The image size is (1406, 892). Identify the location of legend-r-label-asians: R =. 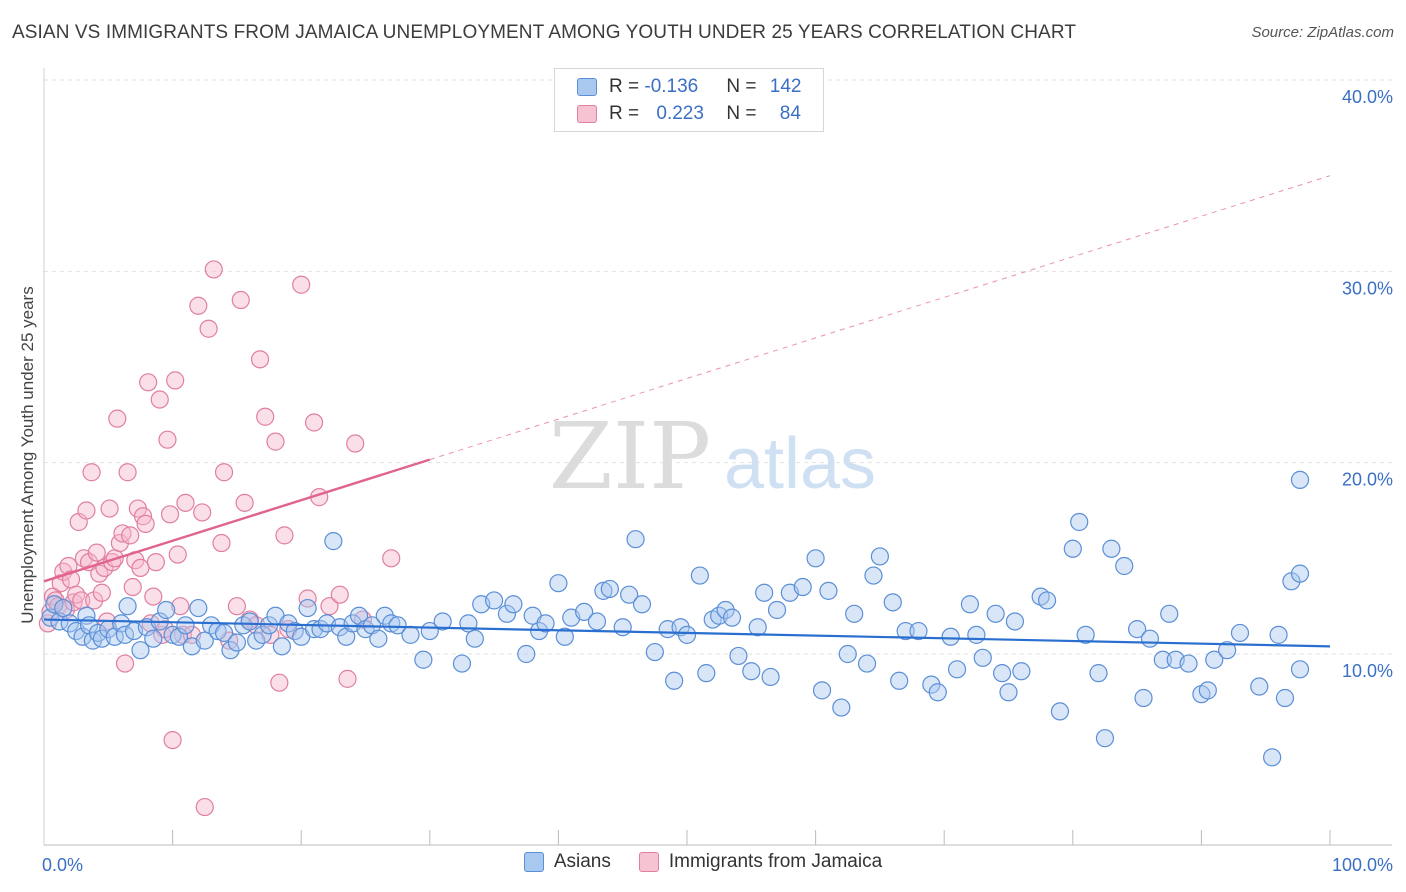
(627, 86).